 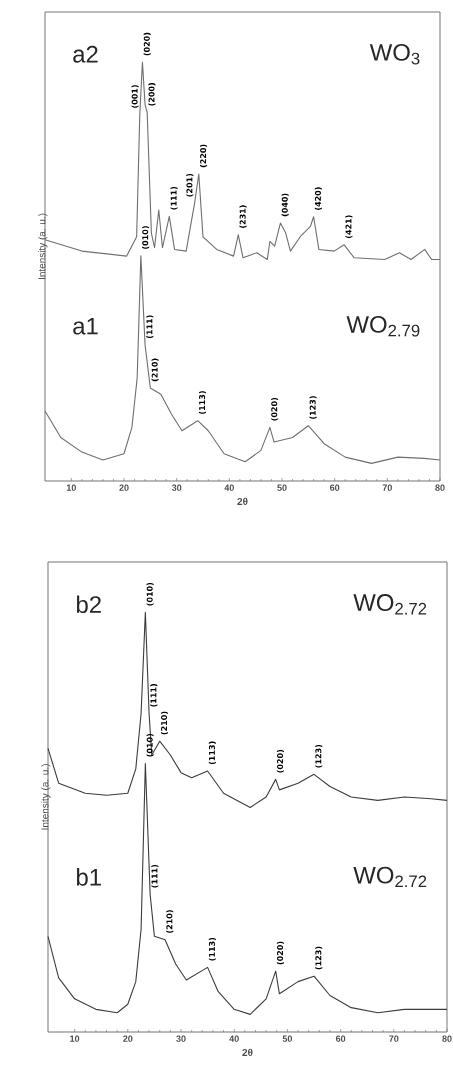 I want to click on annotation: WO$_{3}$, so click(x=394, y=54).